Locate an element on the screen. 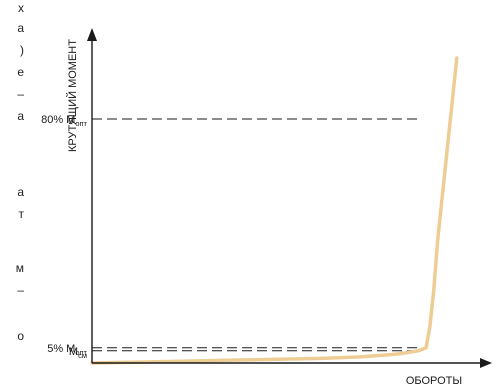 The height and width of the screenshot is (388, 499). x-axis-arrowhead is located at coordinates (486, 363).